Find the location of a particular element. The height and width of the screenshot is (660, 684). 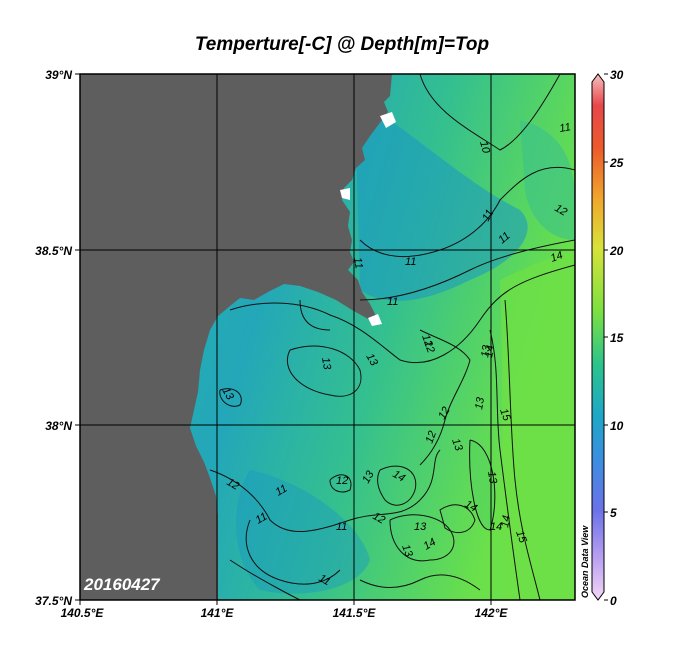

lat-label: 37.5°N is located at coordinates (53, 601).